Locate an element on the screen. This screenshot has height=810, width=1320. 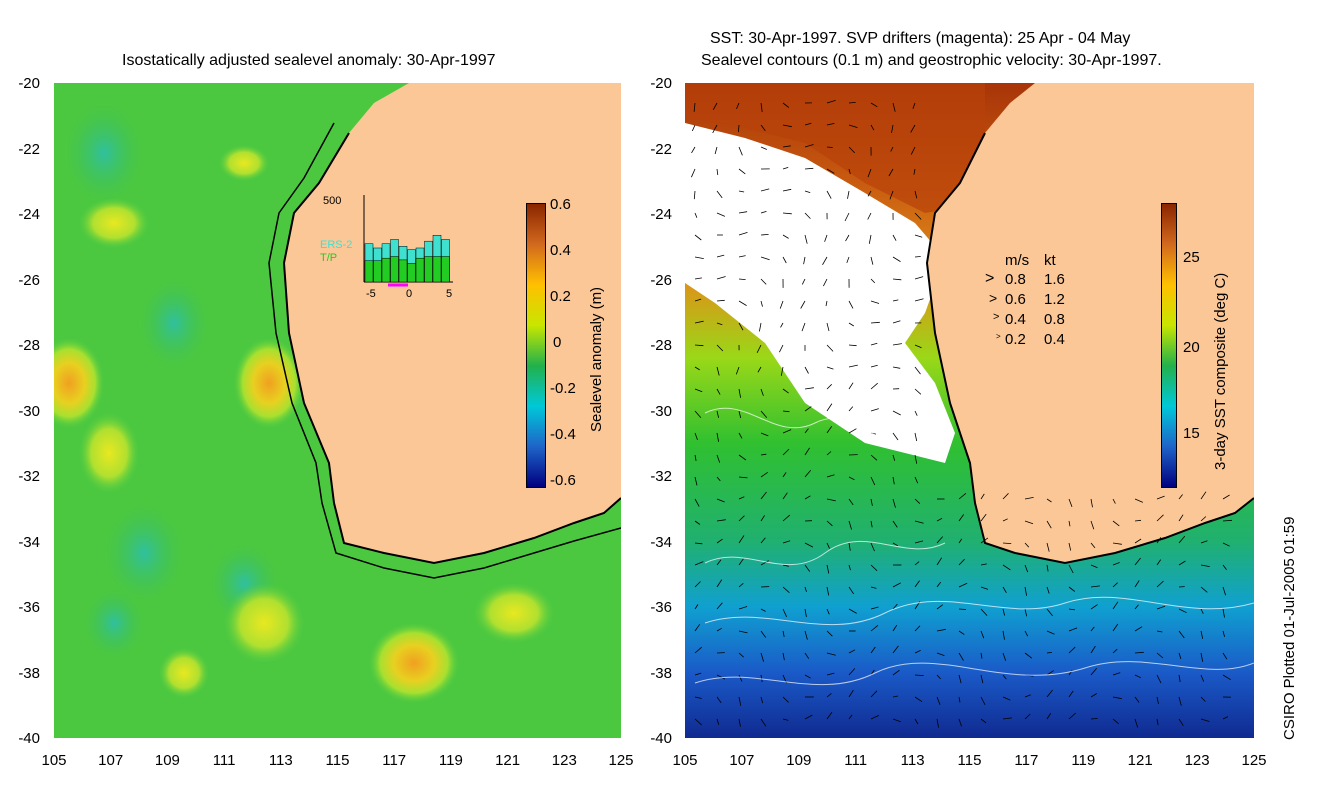
velocity-arrow-icon: > is located at coordinates (993, 298).